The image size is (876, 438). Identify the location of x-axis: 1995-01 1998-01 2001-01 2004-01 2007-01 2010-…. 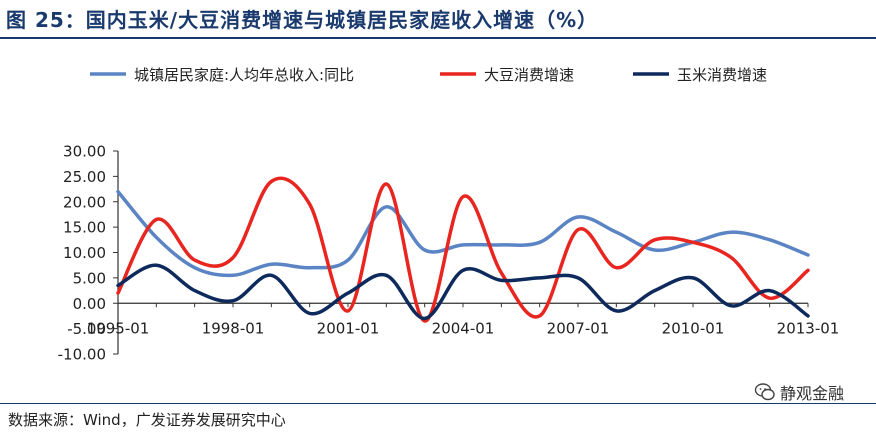
(463, 319).